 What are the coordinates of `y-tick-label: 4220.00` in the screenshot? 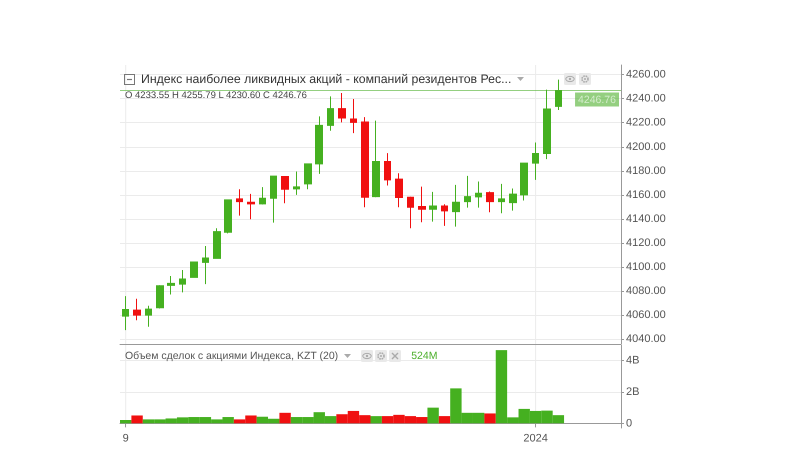 It's located at (646, 122).